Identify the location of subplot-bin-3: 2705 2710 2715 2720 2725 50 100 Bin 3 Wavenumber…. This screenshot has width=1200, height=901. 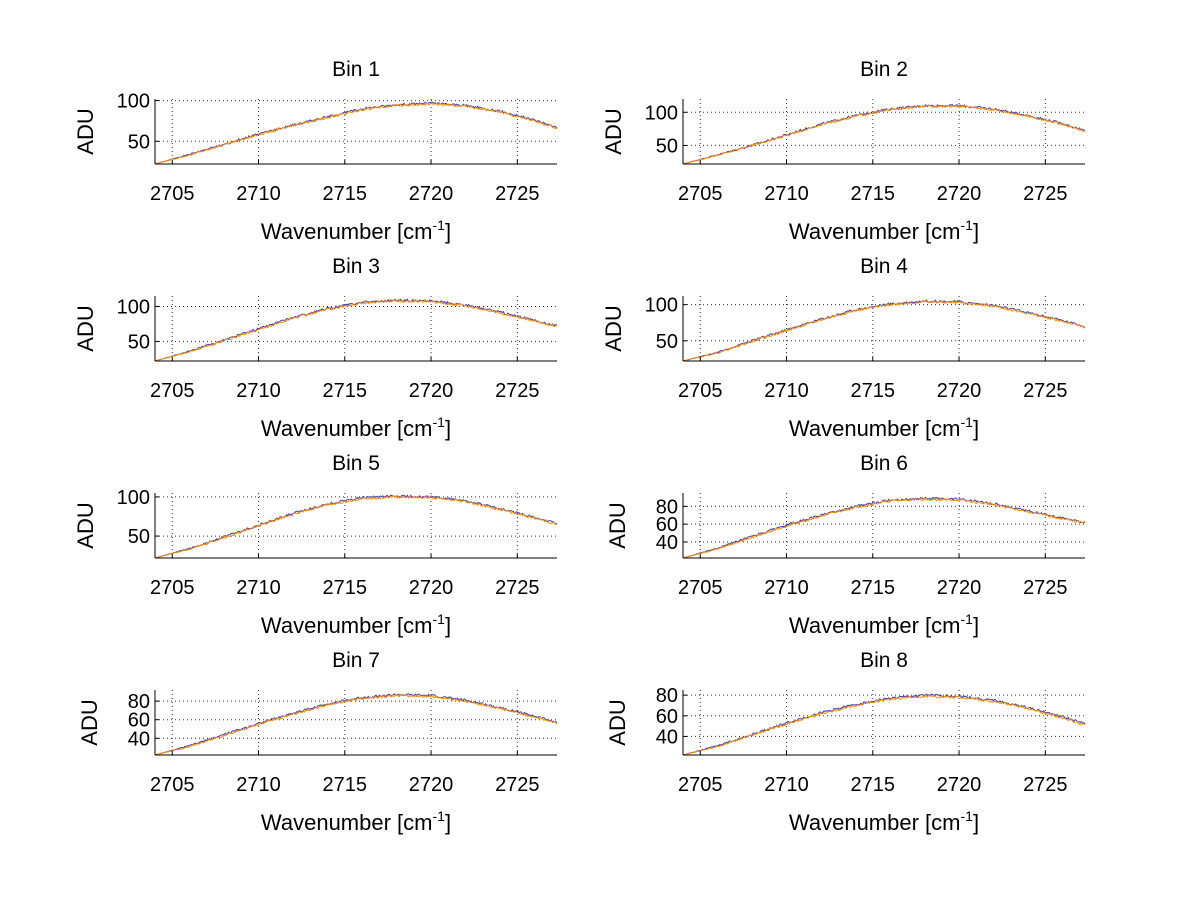
(315, 348).